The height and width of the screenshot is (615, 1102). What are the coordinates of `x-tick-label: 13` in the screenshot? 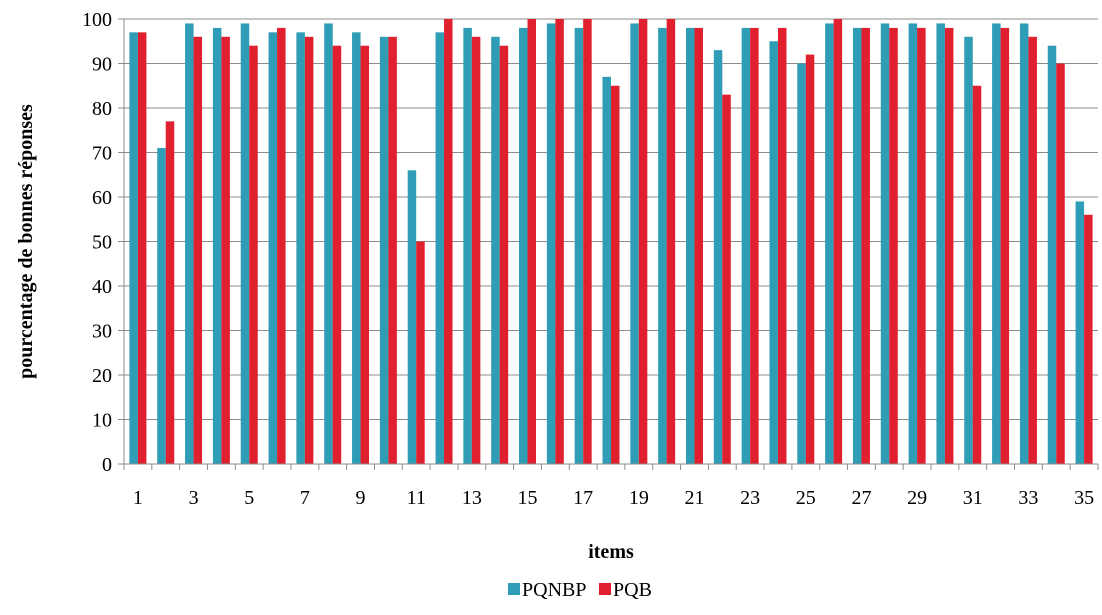 It's located at (472, 498).